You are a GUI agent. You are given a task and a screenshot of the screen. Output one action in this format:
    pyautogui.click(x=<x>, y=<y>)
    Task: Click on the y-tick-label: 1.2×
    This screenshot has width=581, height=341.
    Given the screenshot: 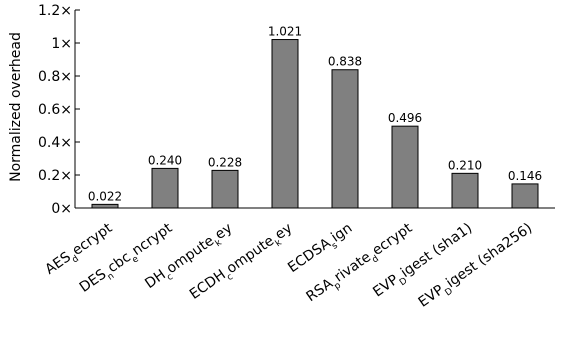 What is the action you would take?
    pyautogui.click(x=55, y=11)
    